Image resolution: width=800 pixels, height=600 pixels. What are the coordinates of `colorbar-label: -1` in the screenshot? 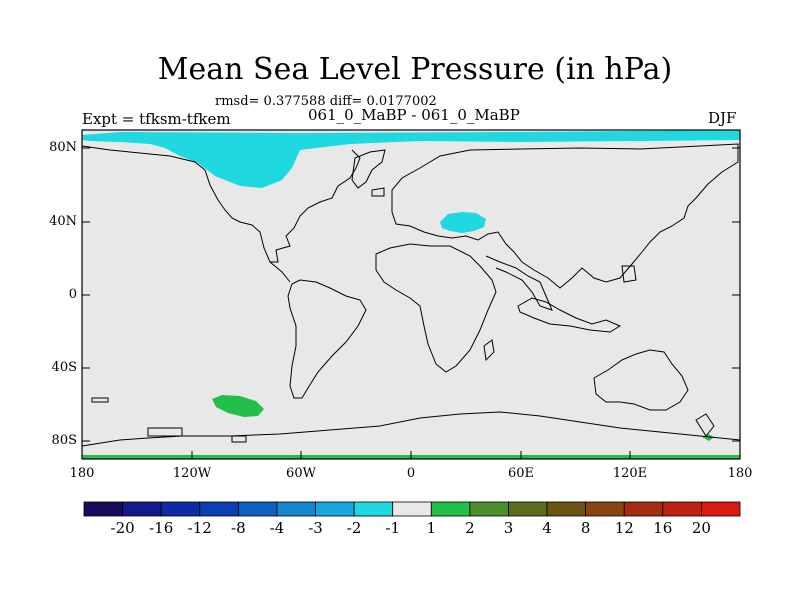 It's located at (393, 528).